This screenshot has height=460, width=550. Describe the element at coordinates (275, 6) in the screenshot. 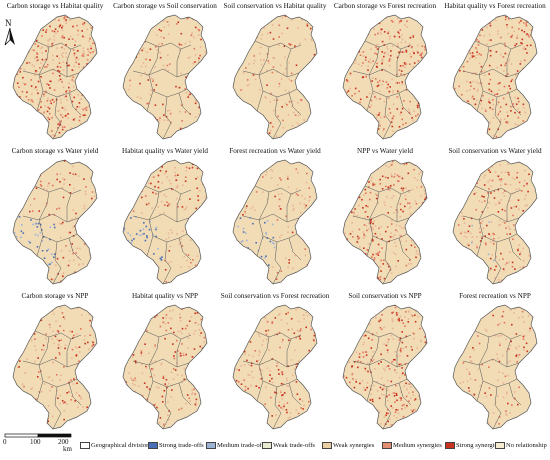

I see `panel-title: Soil conservation vs Habitat quality` at that location.